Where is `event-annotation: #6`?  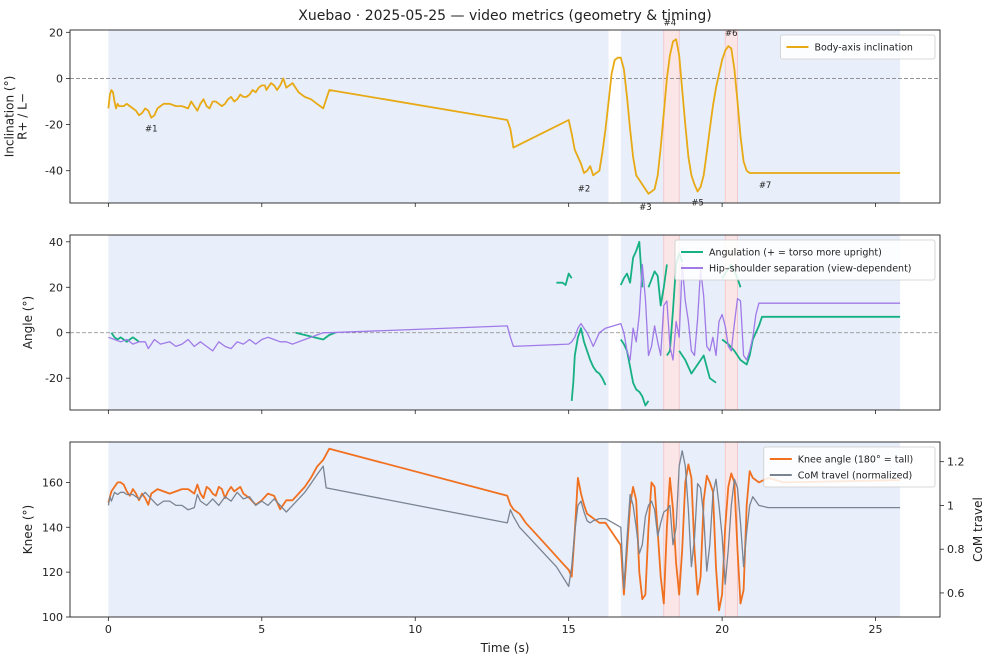
event-annotation: #6 is located at coordinates (731, 34).